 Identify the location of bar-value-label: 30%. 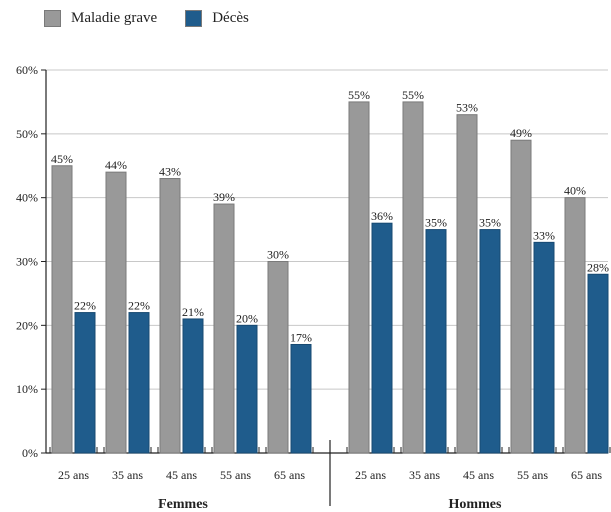
(278, 255).